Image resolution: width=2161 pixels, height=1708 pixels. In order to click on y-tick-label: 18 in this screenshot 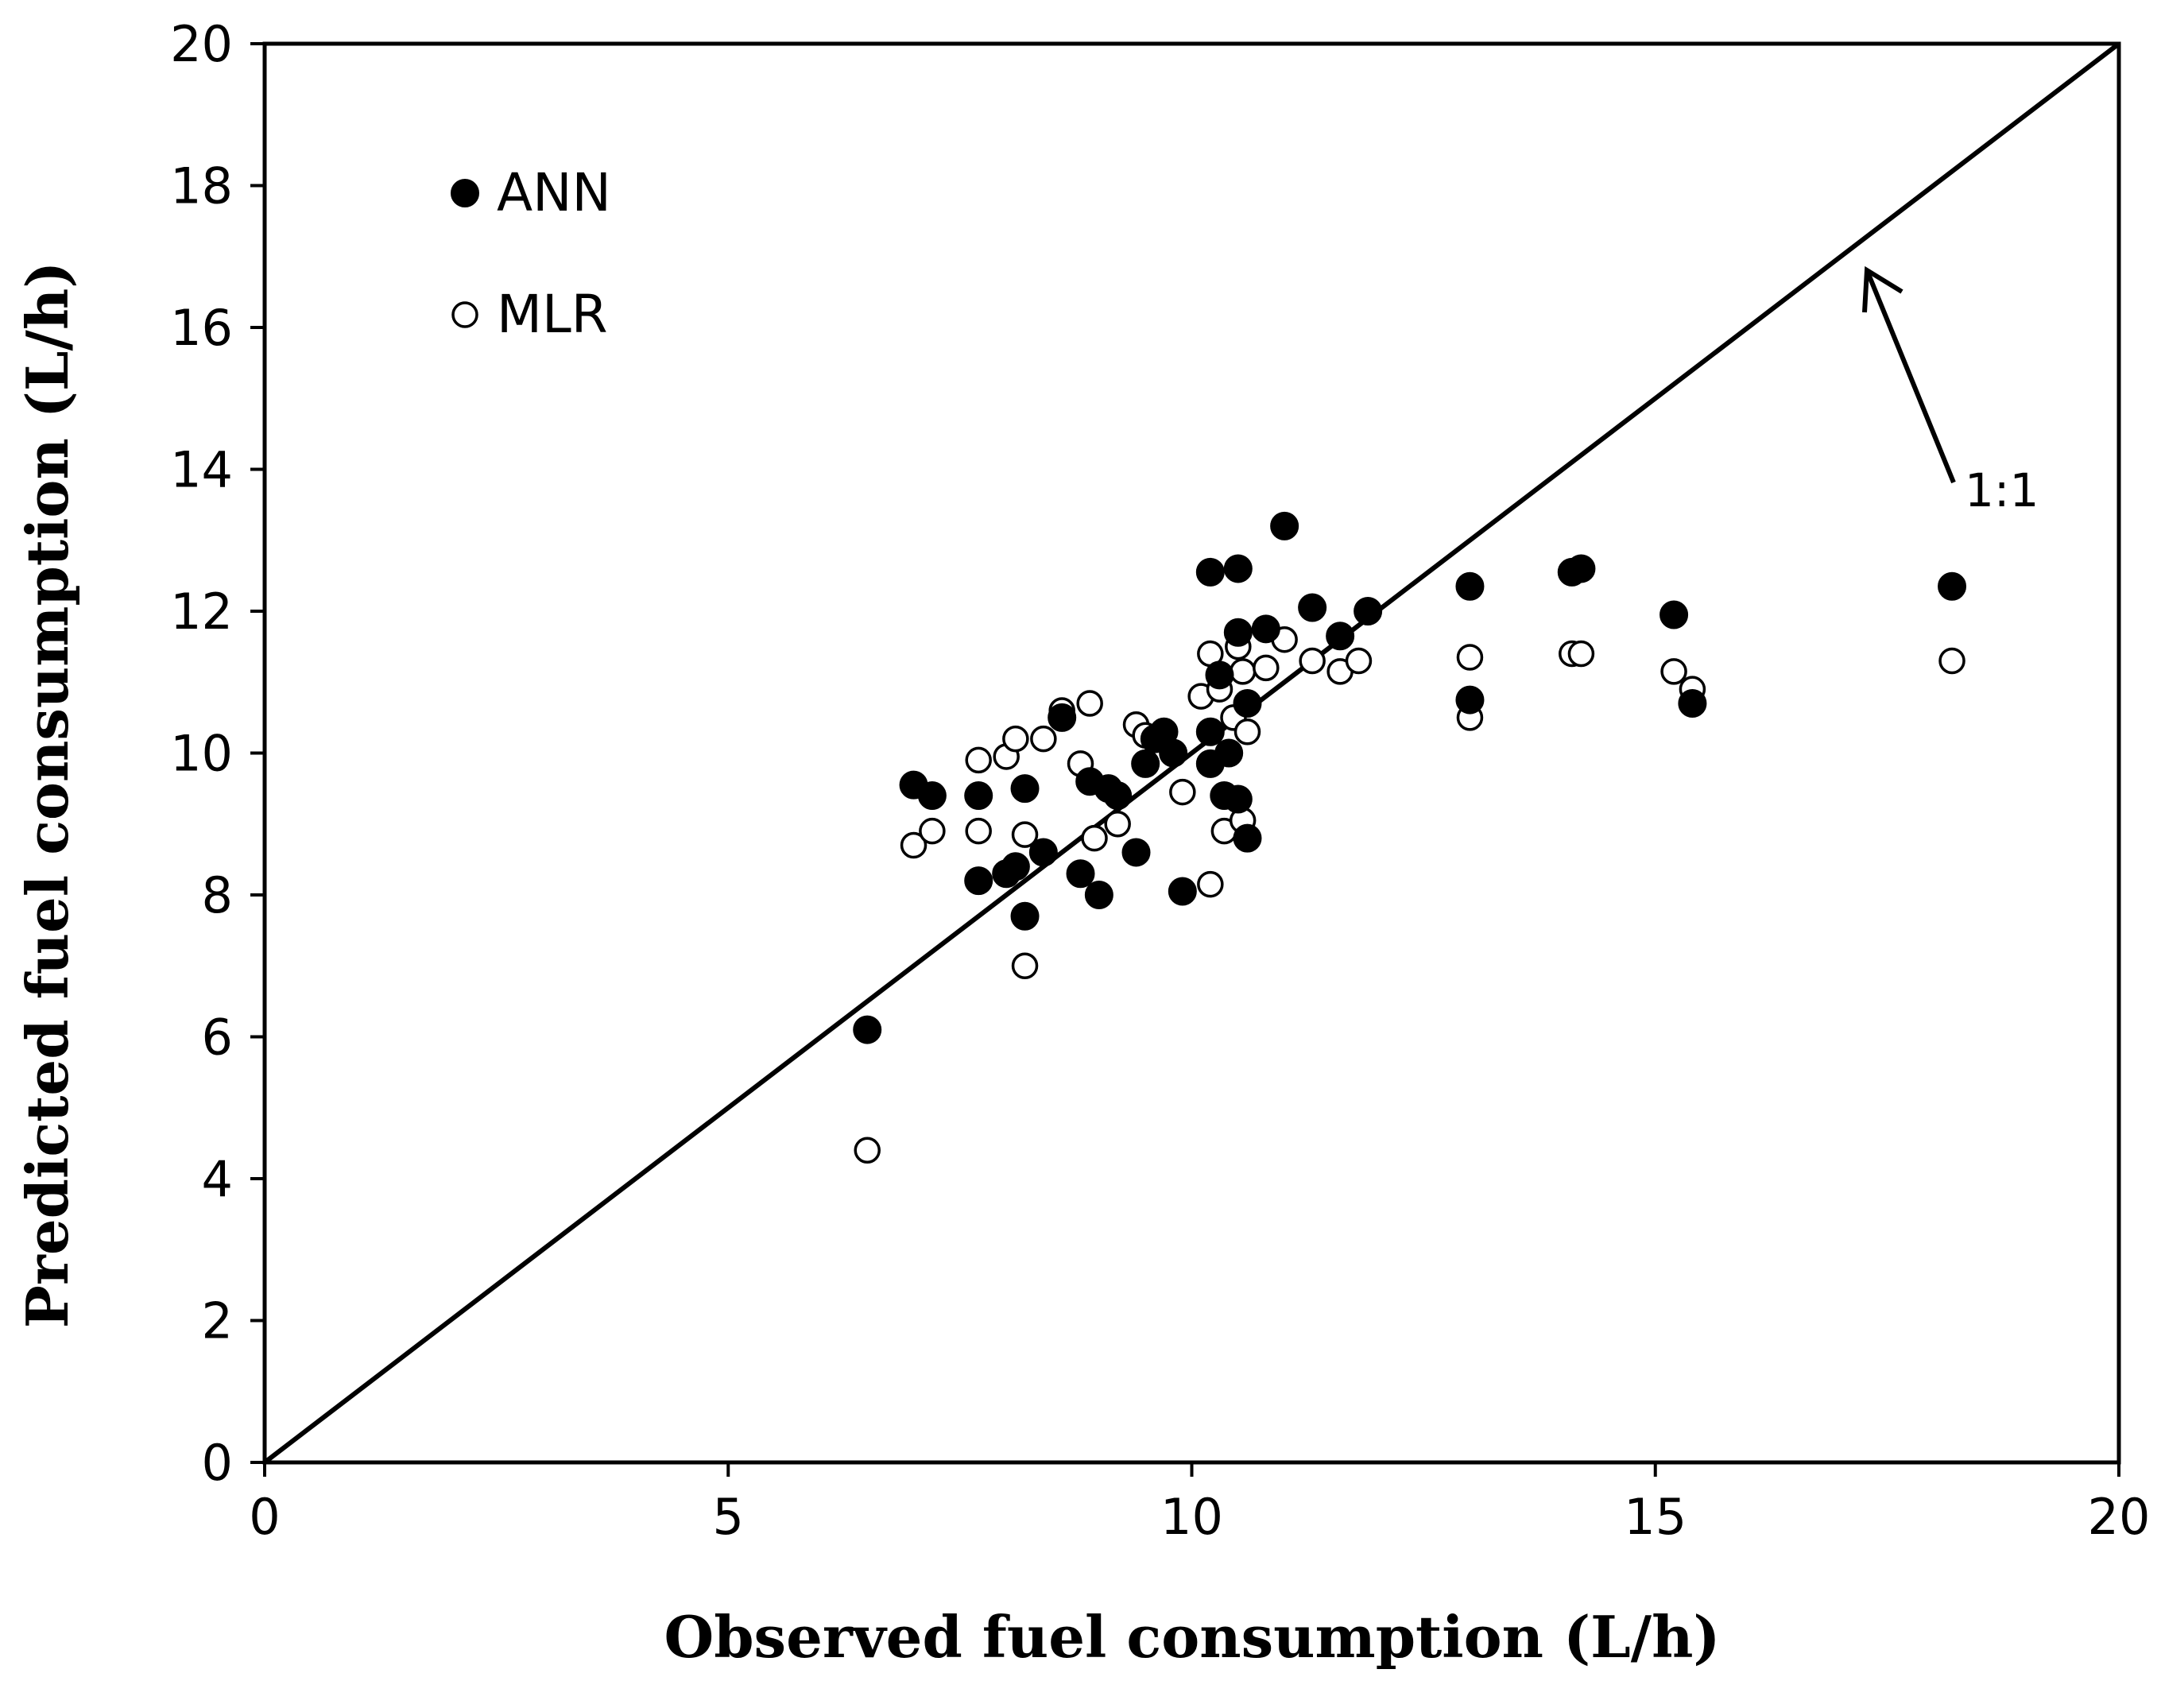, I will do `click(201, 186)`.